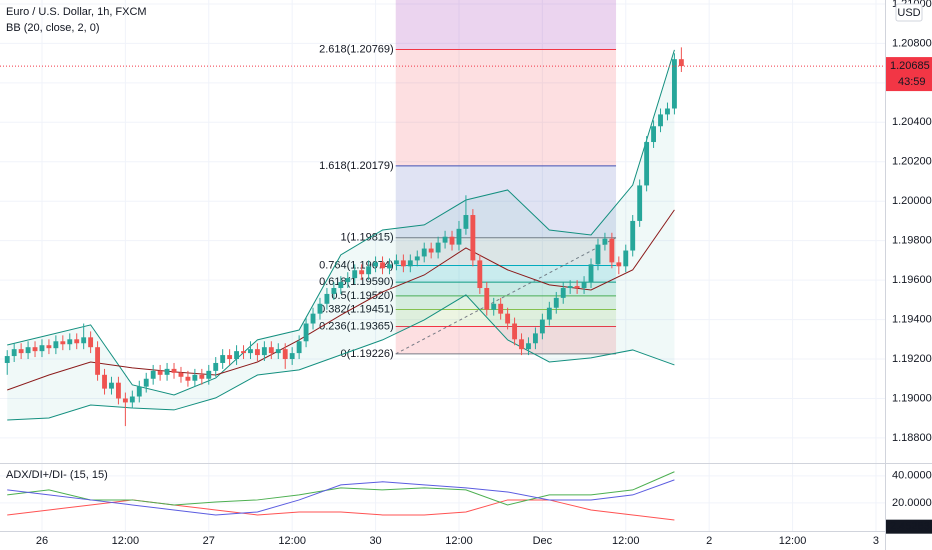 The image size is (932, 550). What do you see at coordinates (912, 162) in the screenshot?
I see `y-tick-label: 1.20200` at bounding box center [912, 162].